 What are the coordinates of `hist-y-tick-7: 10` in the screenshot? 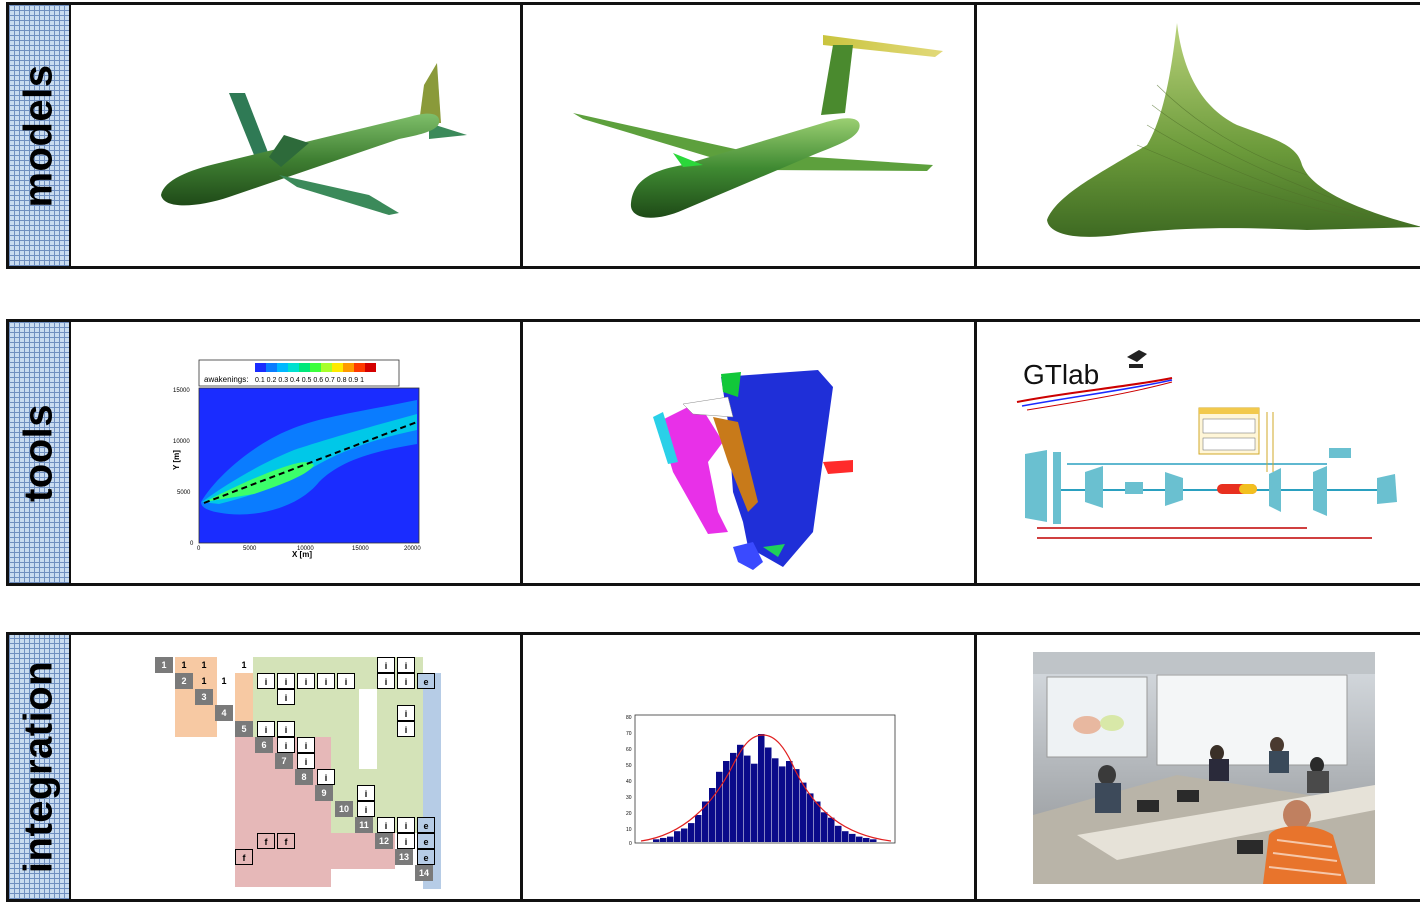 It's located at (629, 830).